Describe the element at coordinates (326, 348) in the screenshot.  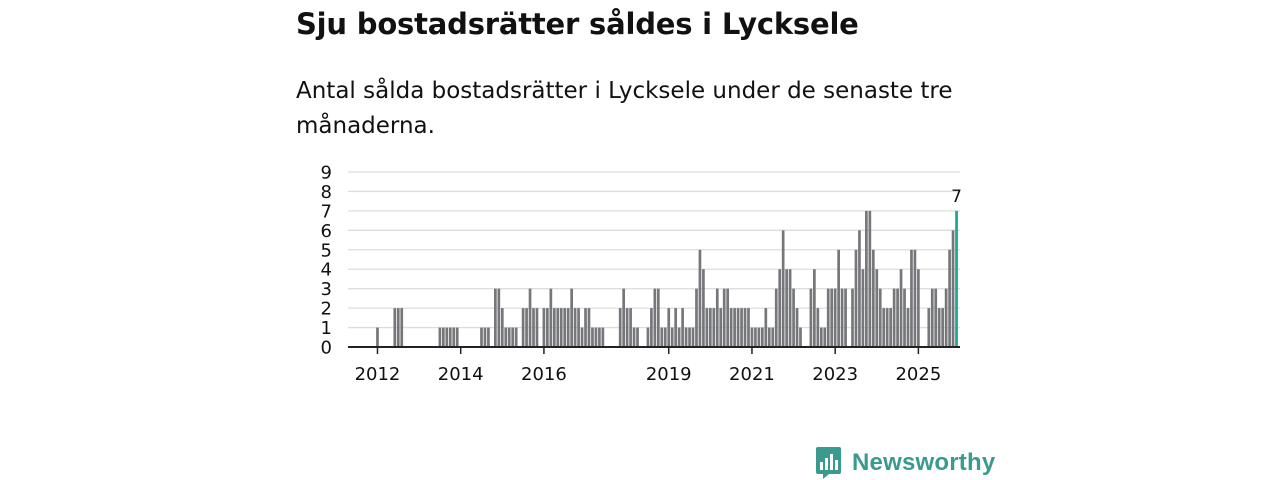
I see `y-tick-label: 0` at that location.